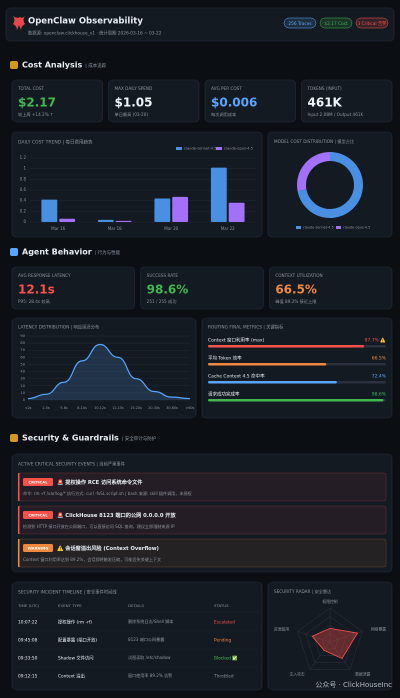  What do you see at coordinates (67, 592) in the screenshot?
I see `chart-title: SECURITY INCIDENT TIMELINE | 安全事件时间线` at bounding box center [67, 592].